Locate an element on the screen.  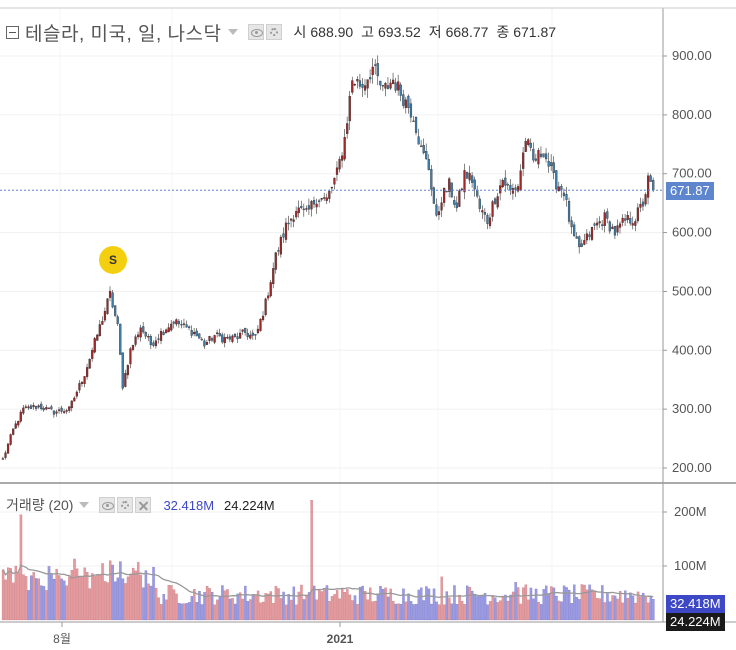
time-tick-label: 8월 is located at coordinates (62, 639).